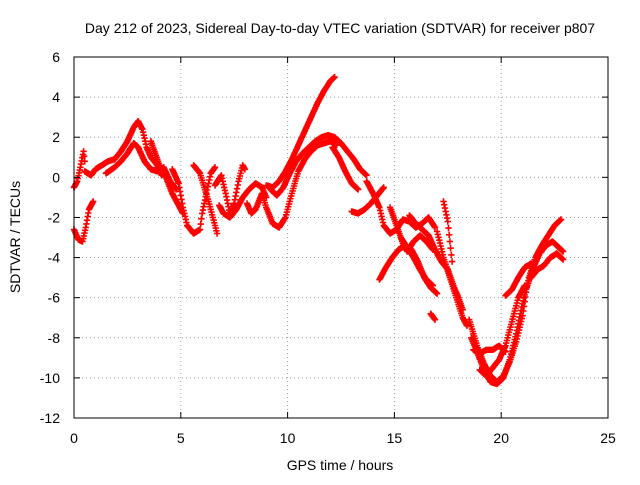 The width and height of the screenshot is (640, 485). Describe the element at coordinates (608, 438) in the screenshot. I see `x-tick-label: 25` at that location.